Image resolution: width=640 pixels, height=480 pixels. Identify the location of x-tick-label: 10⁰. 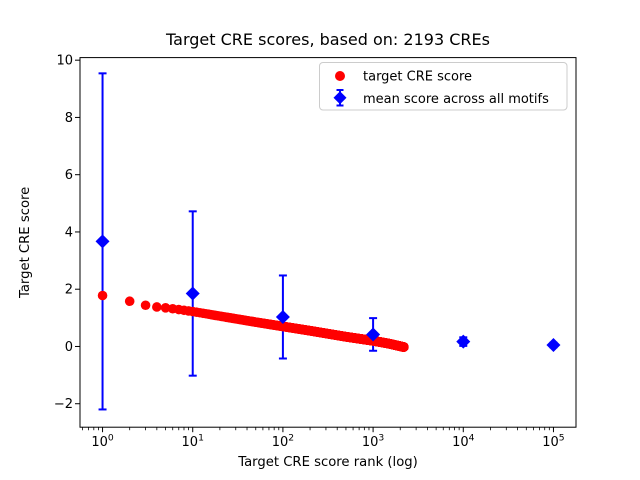
(102, 442).